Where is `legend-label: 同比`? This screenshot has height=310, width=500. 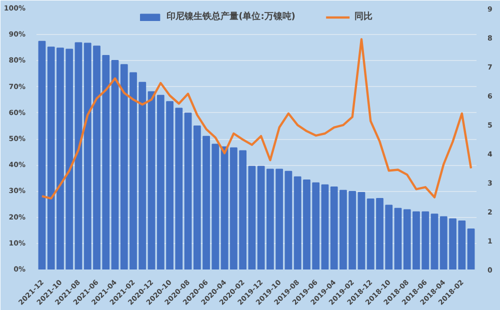
legend-label: 同比 is located at coordinates (364, 16).